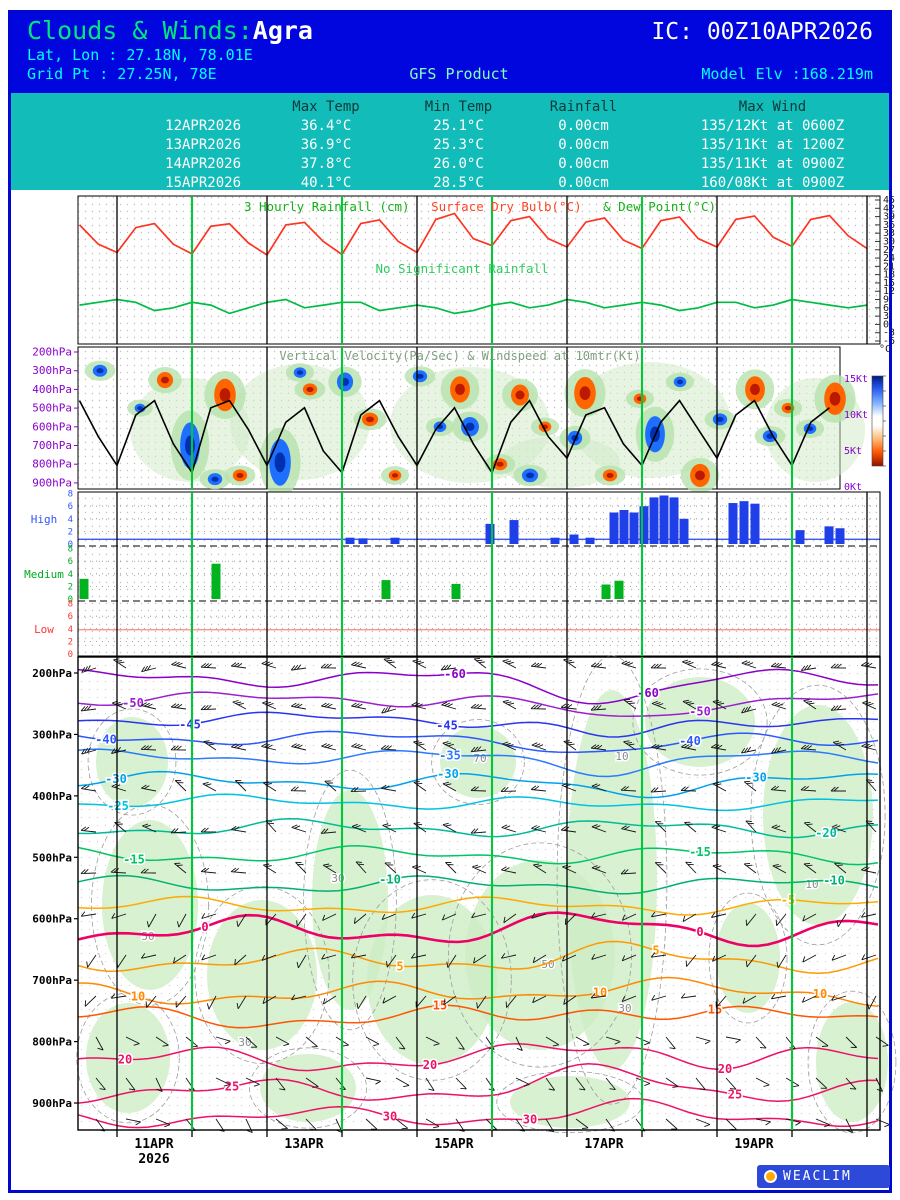 This screenshot has width=900, height=1200. Describe the element at coordinates (453, 1144) in the screenshot. I see `x-axis-label: 15APR` at that location.